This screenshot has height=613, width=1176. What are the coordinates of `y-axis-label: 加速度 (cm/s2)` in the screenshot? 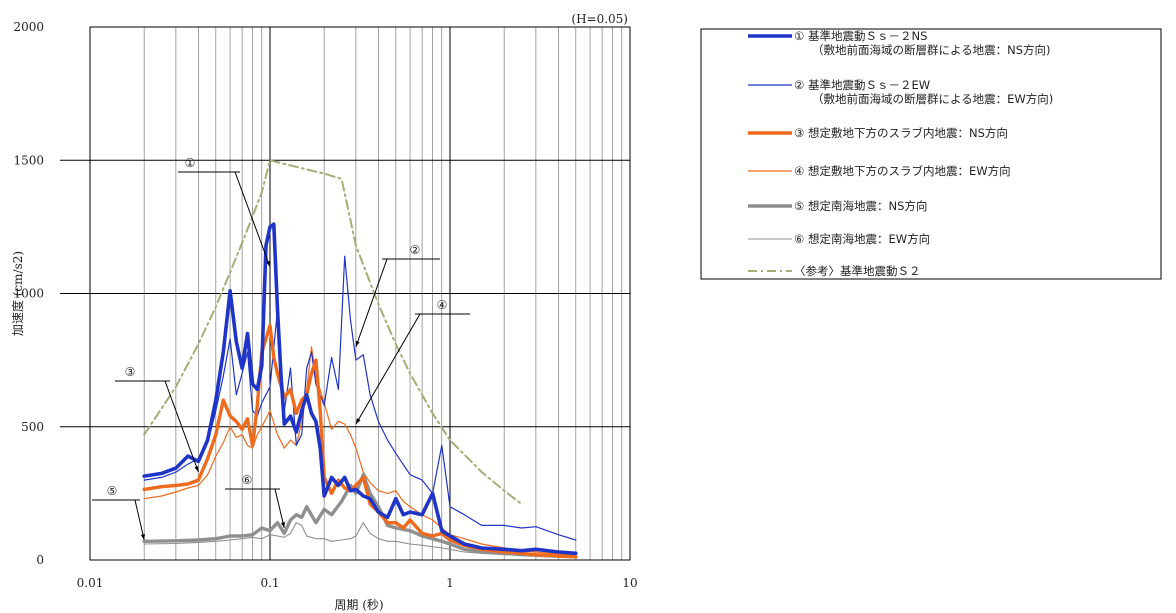 It's located at (17, 293).